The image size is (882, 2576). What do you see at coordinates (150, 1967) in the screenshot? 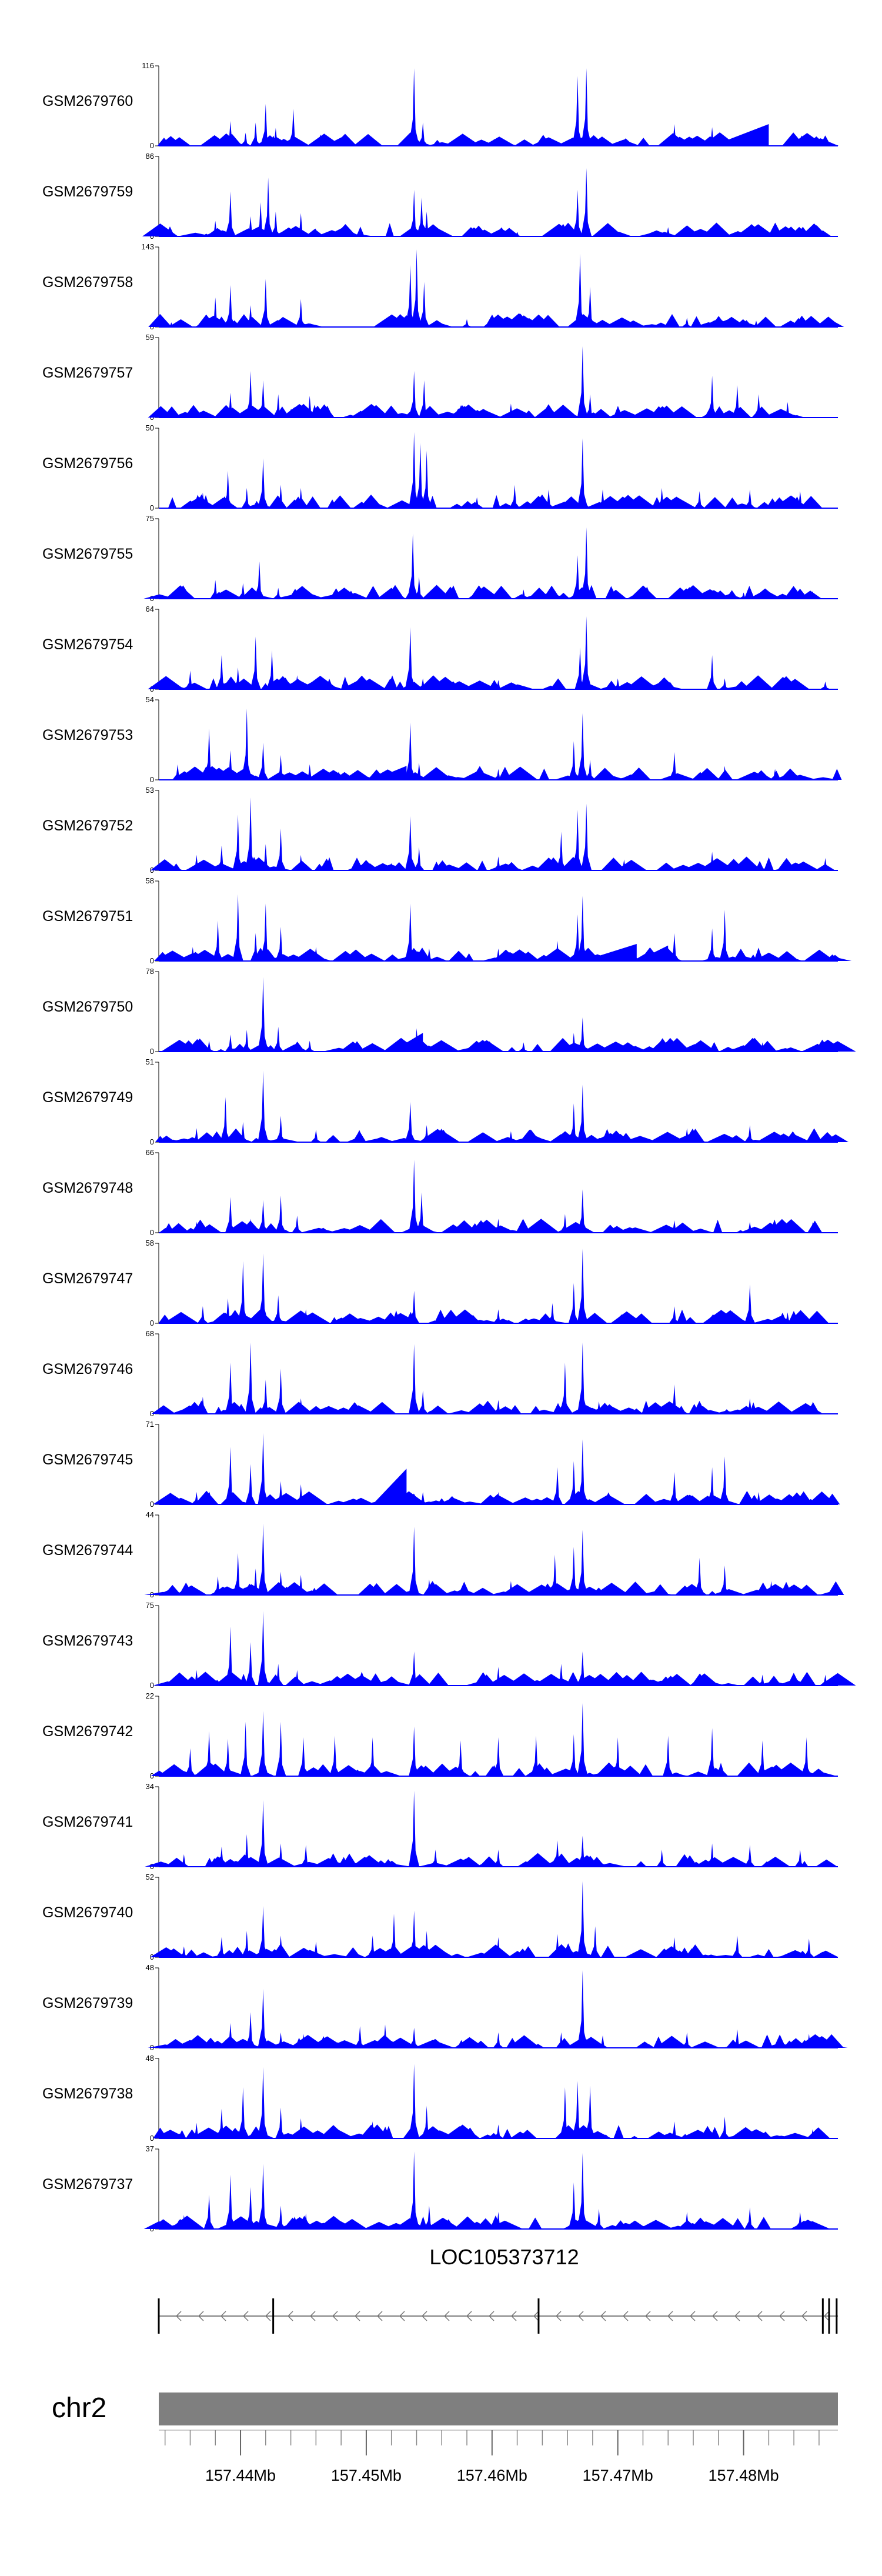
I see `ymax-label: 48` at bounding box center [150, 1967].